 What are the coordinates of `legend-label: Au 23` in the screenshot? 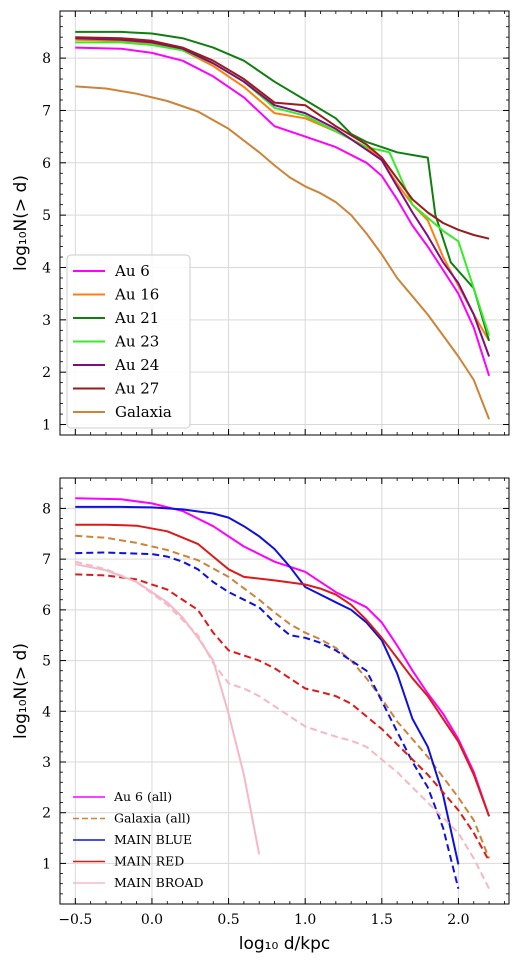 It's located at (136, 342).